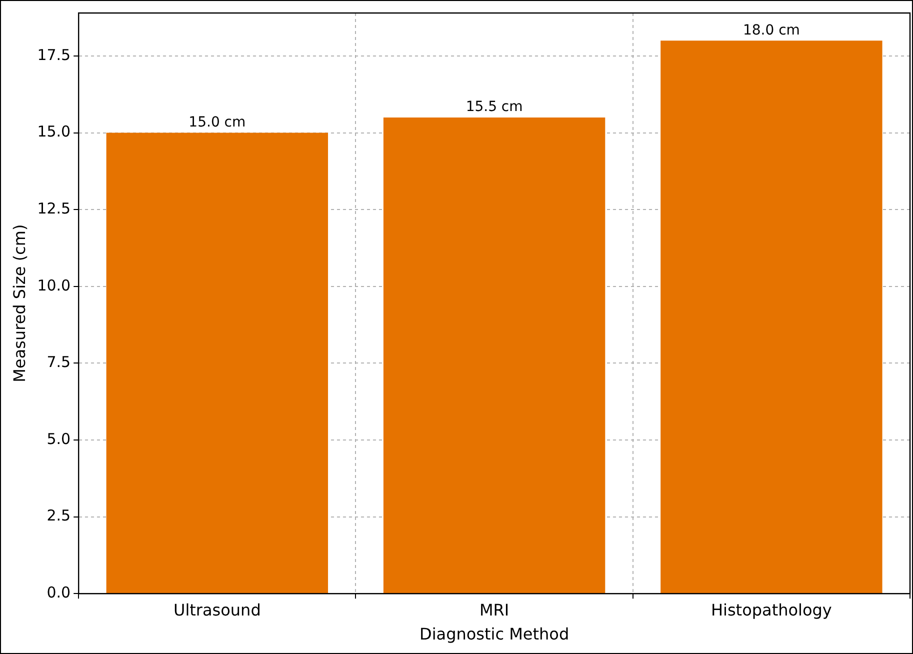 This screenshot has width=913, height=654. I want to click on y-tick-label: 7.5, so click(58, 362).